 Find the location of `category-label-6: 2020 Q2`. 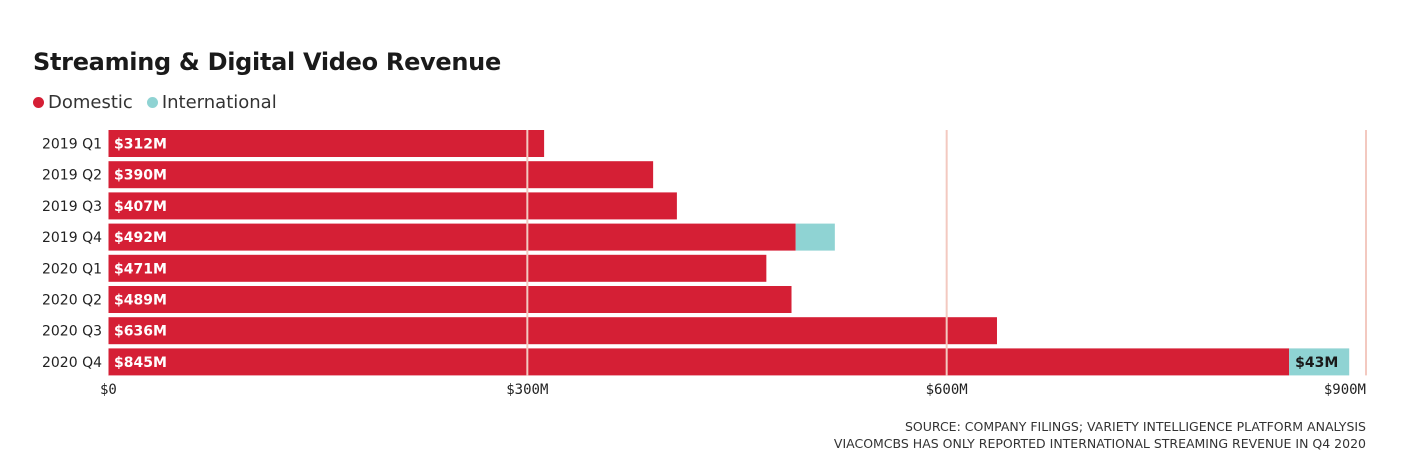

category-label-6: 2020 Q2 is located at coordinates (72, 301).